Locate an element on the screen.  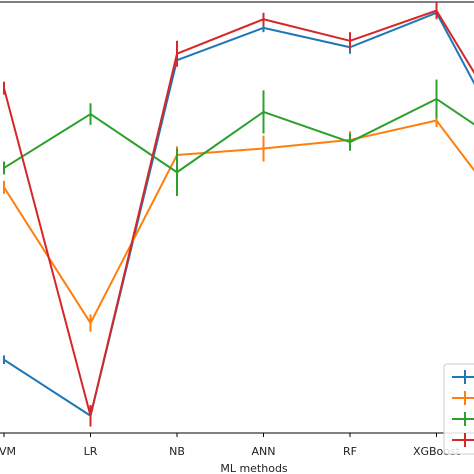
x-tick-label: SVM is located at coordinates (8, 451).